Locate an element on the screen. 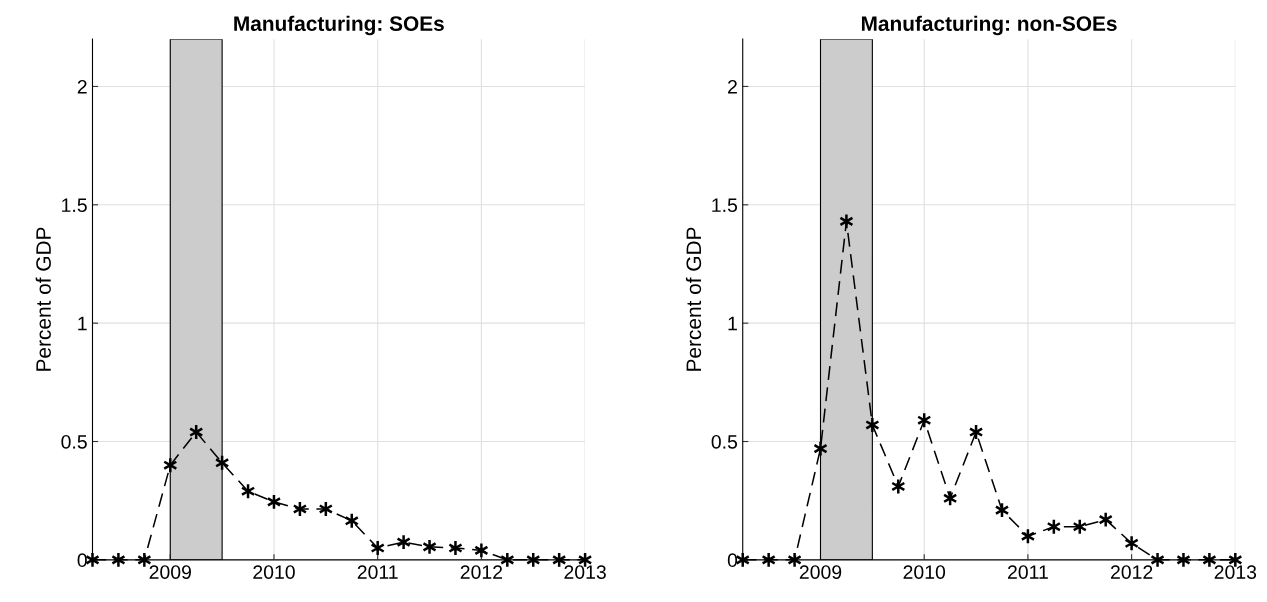  chart-title: Manufacturing: SOEs is located at coordinates (339, 25).